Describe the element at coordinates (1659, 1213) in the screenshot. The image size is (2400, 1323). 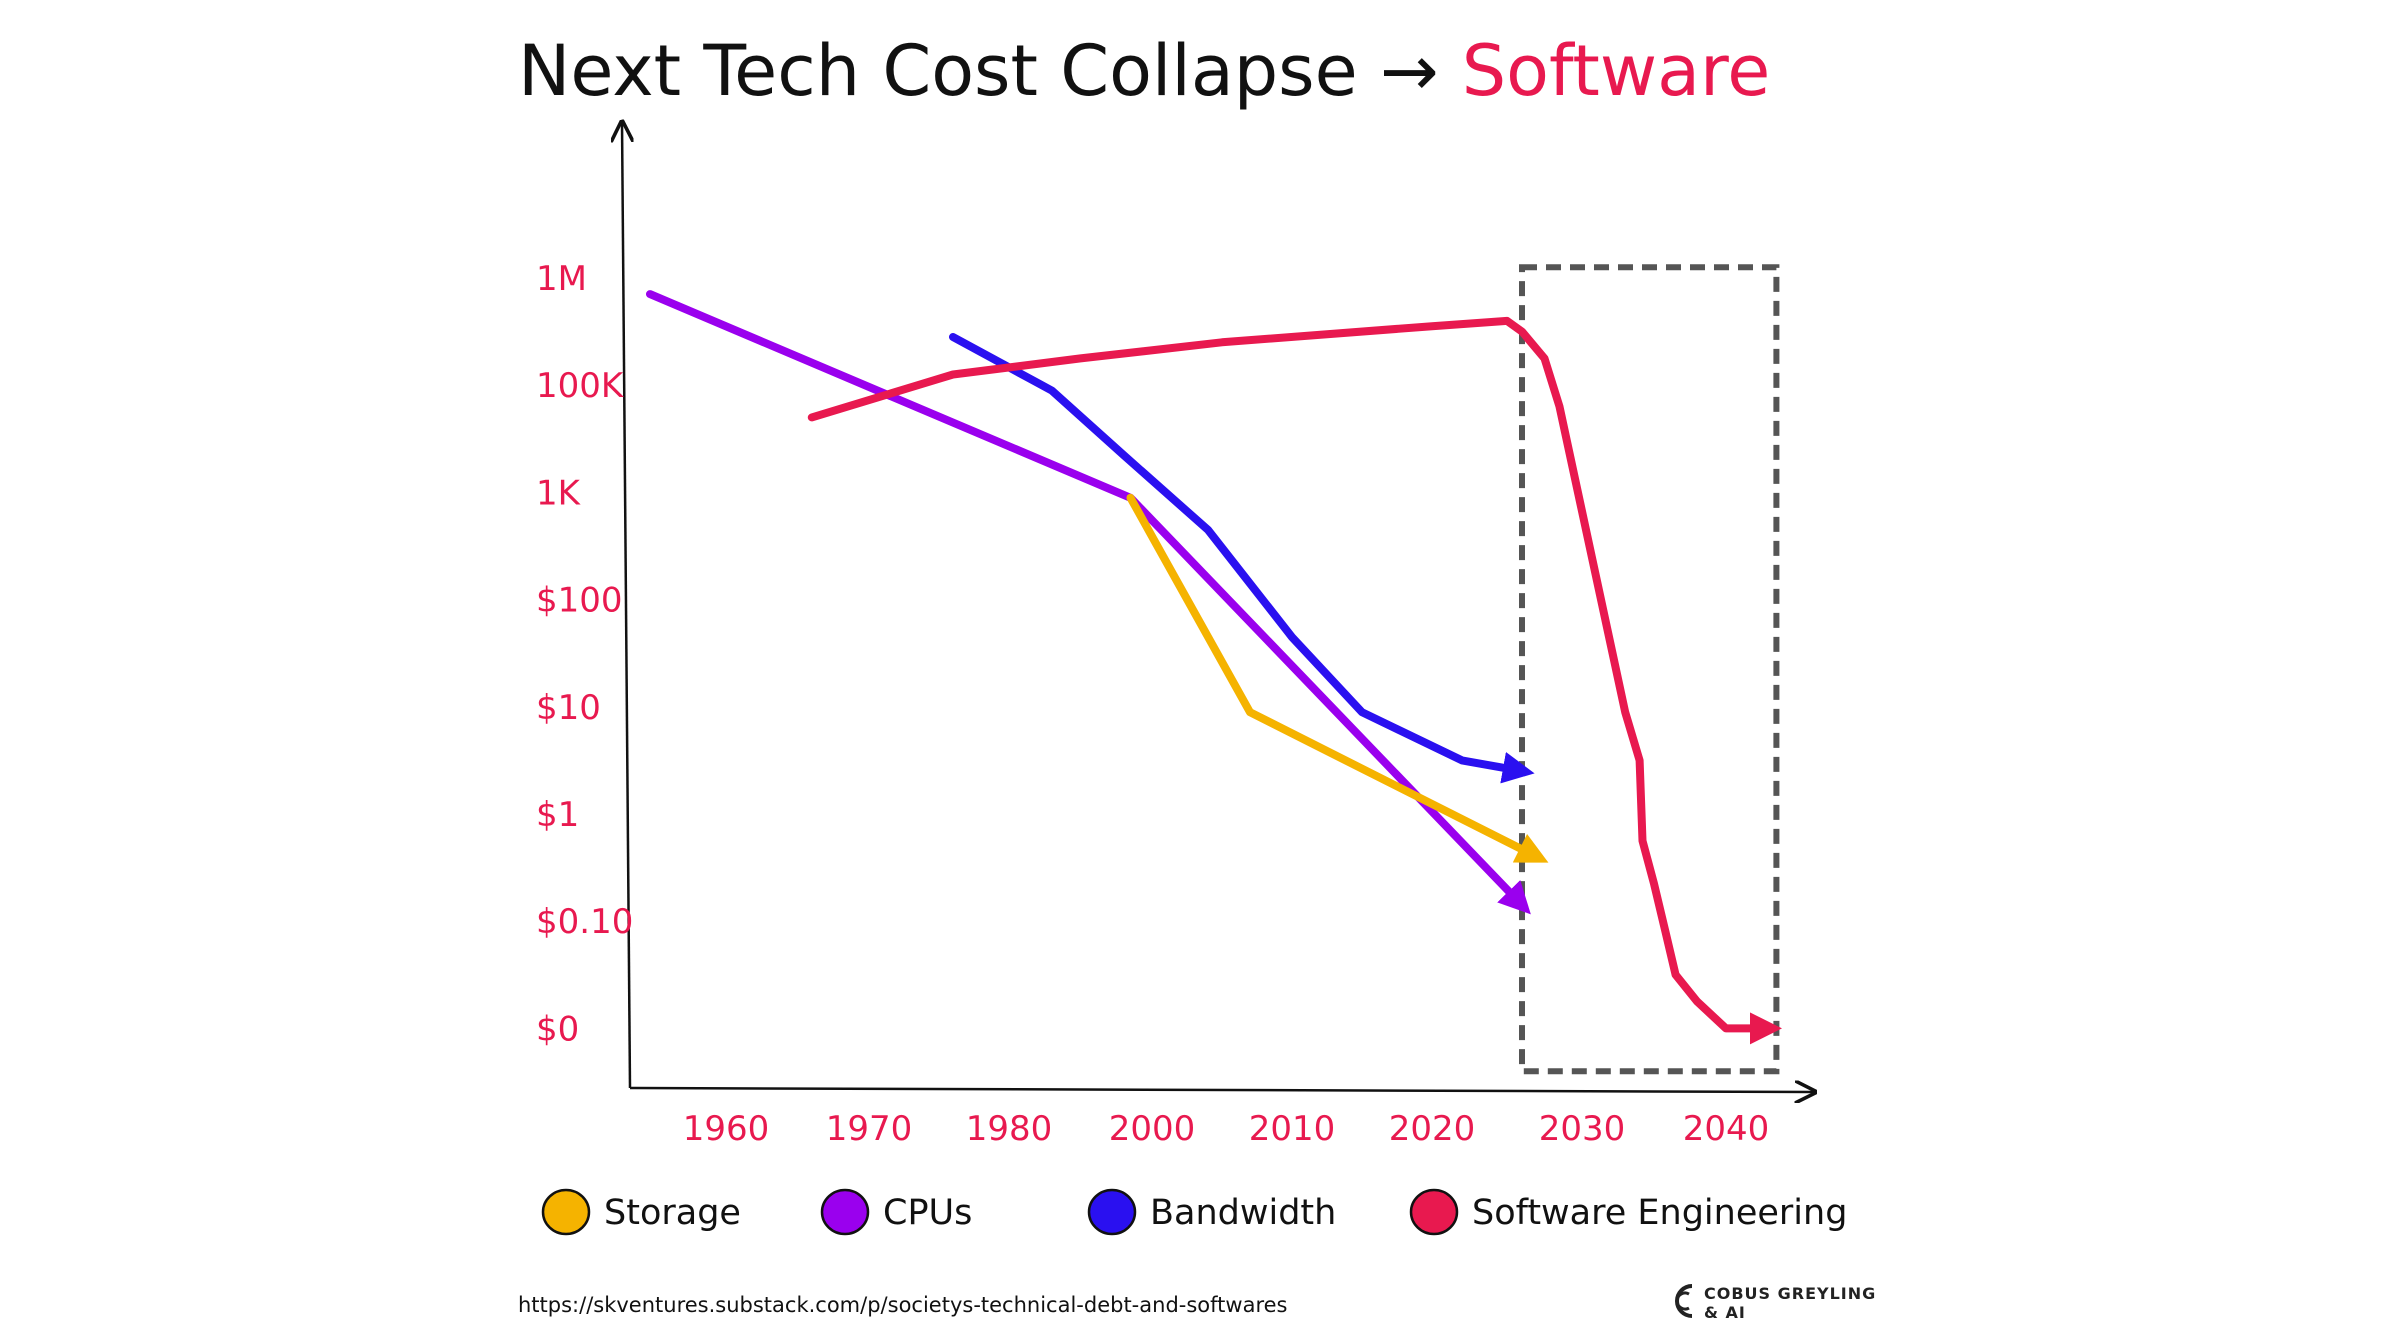
I see `legend-label-software-engineering: Software Engineering` at that location.